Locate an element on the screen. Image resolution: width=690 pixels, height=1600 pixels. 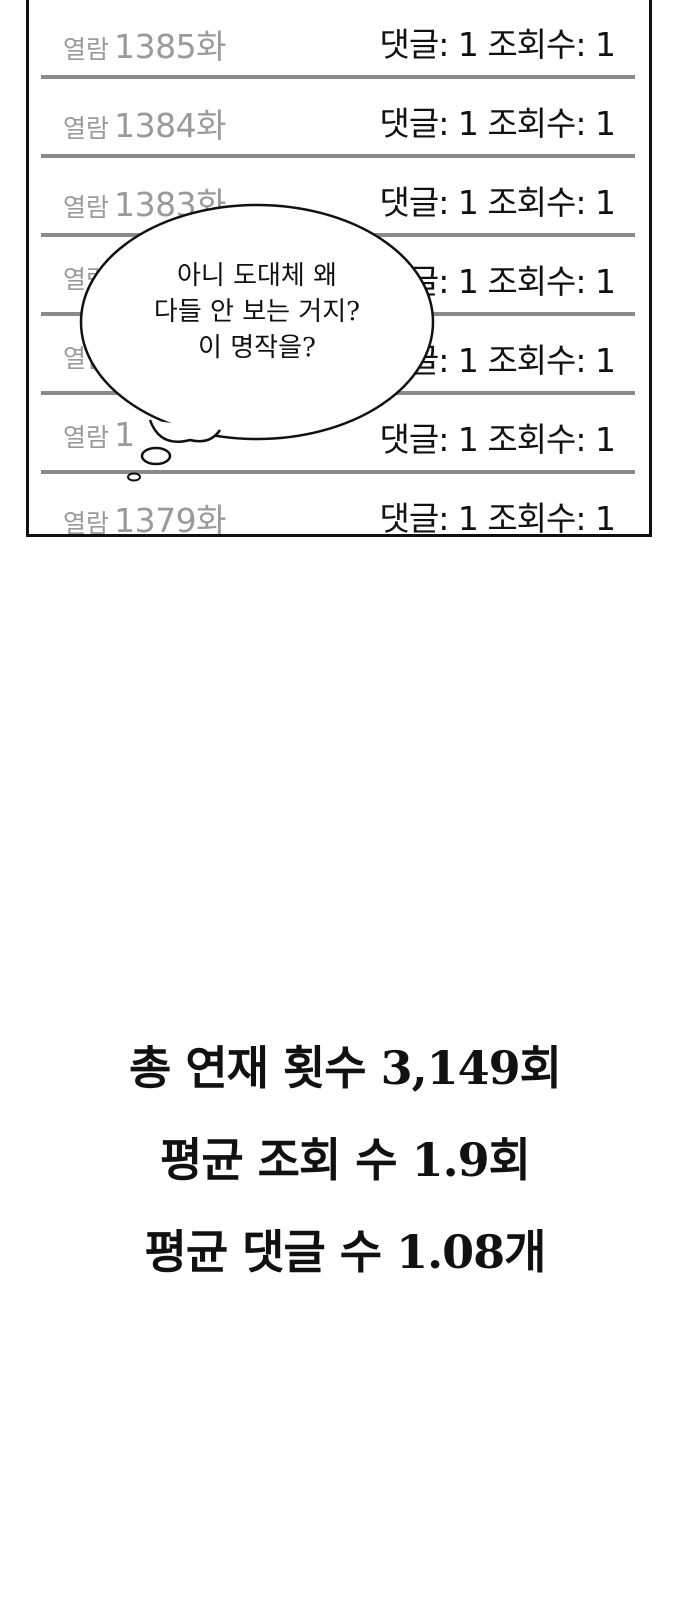
episode-row: 열람 1384화 댓글: 1 조회수: 1 is located at coordinates (338, 115).